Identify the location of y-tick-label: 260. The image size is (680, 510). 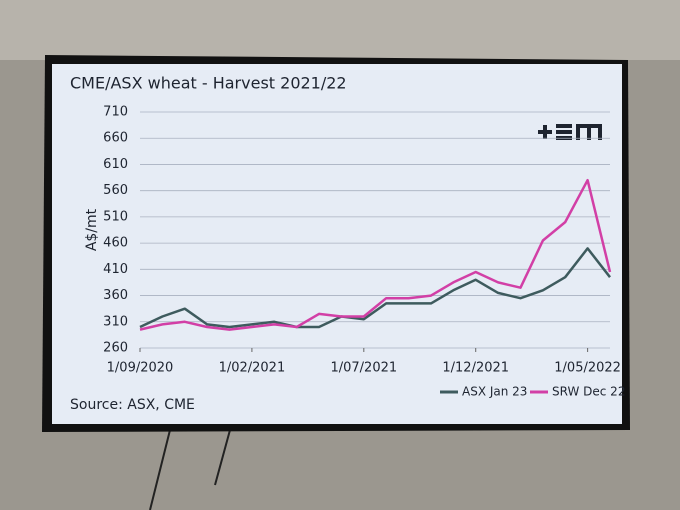
(115, 348).